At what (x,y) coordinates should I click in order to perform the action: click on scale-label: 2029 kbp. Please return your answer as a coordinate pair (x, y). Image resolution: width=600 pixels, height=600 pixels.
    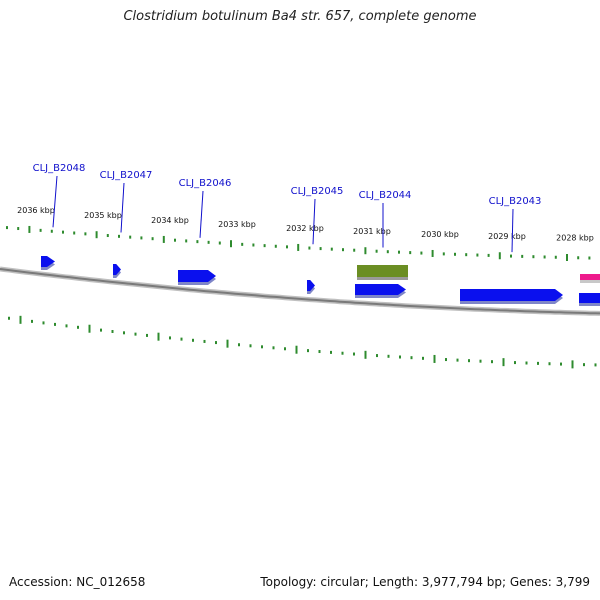
    Looking at the image, I should click on (507, 236).